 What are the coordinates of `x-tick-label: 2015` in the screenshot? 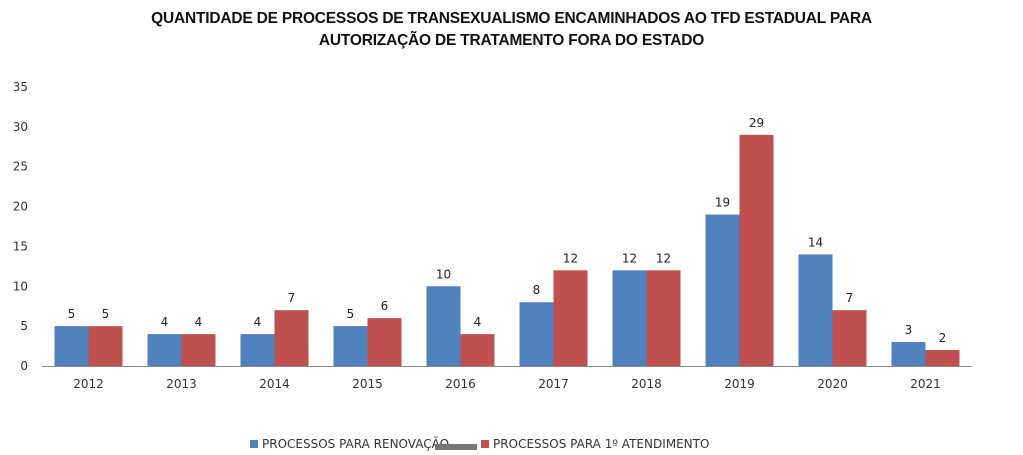 It's located at (367, 384).